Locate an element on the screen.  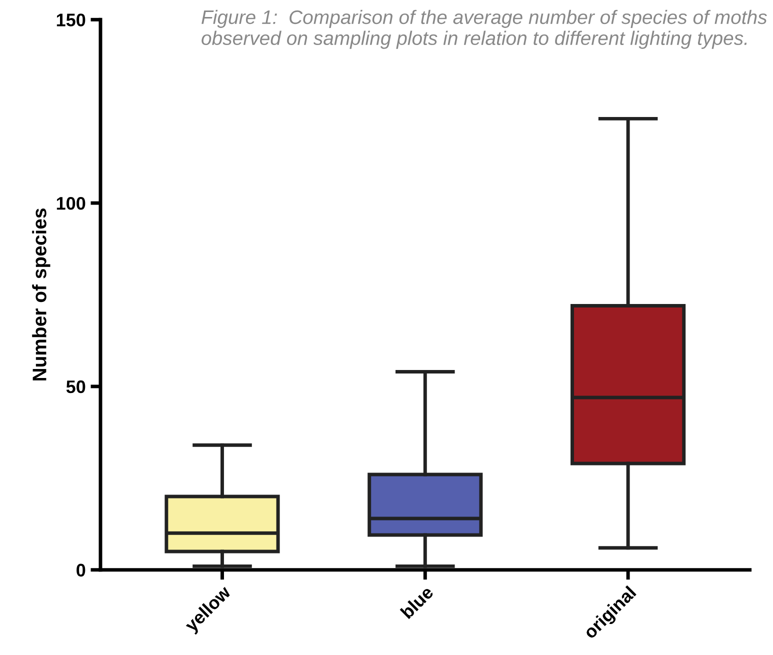
y-tick-label: 150 is located at coordinates (71, 20).